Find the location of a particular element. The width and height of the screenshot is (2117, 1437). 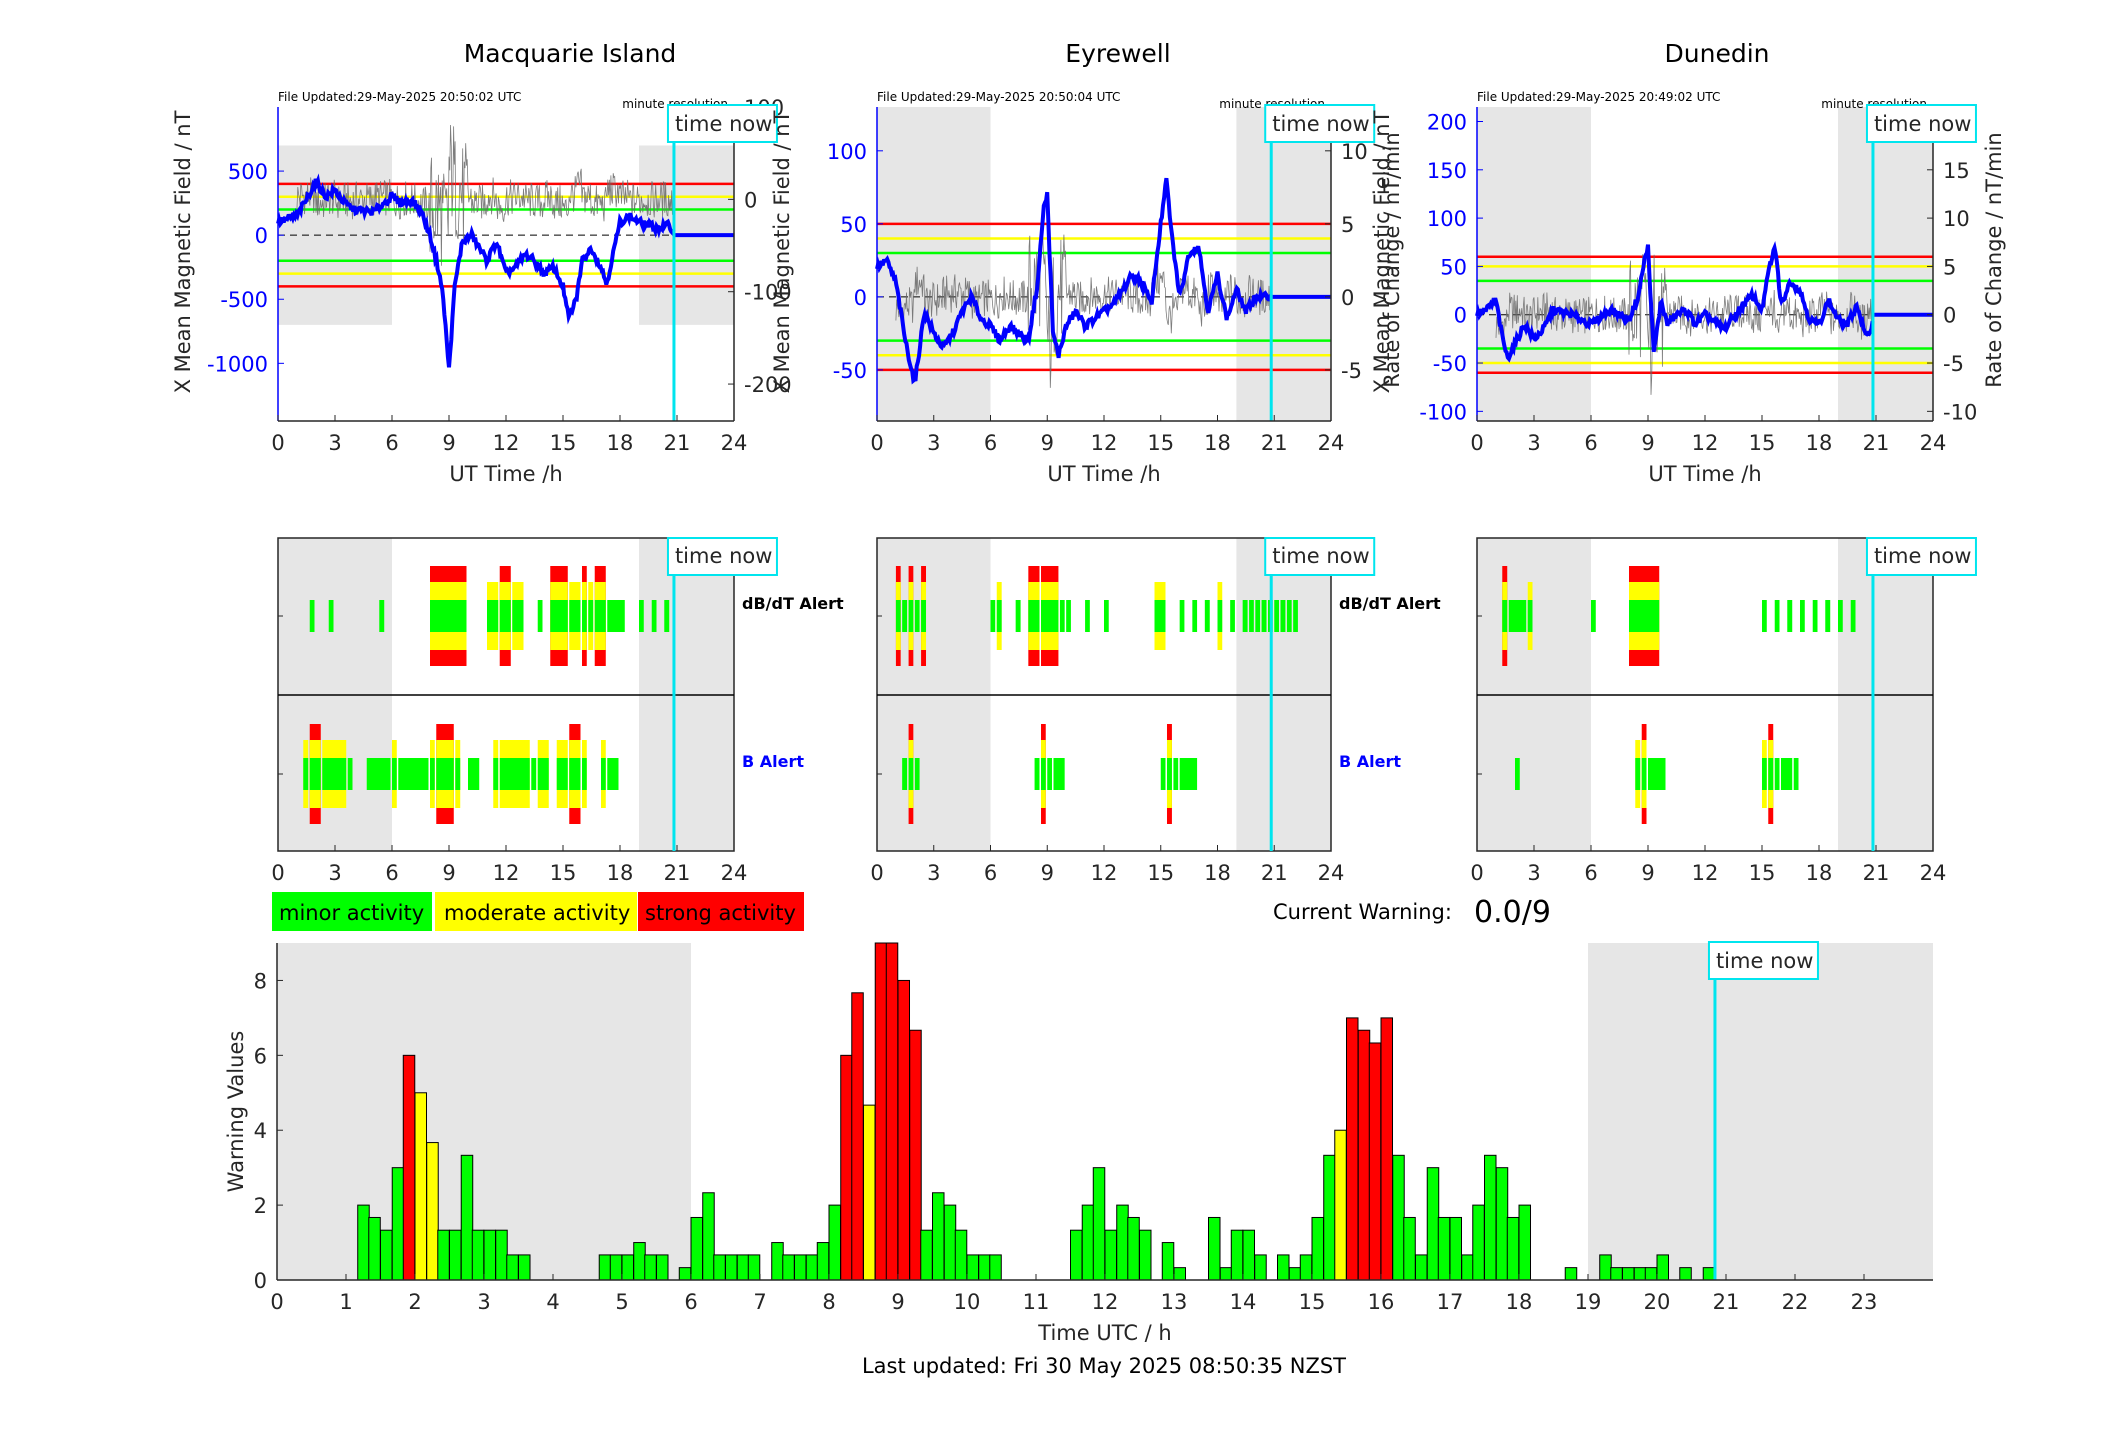

x-axis-label: UT Time /h is located at coordinates (1103, 474).